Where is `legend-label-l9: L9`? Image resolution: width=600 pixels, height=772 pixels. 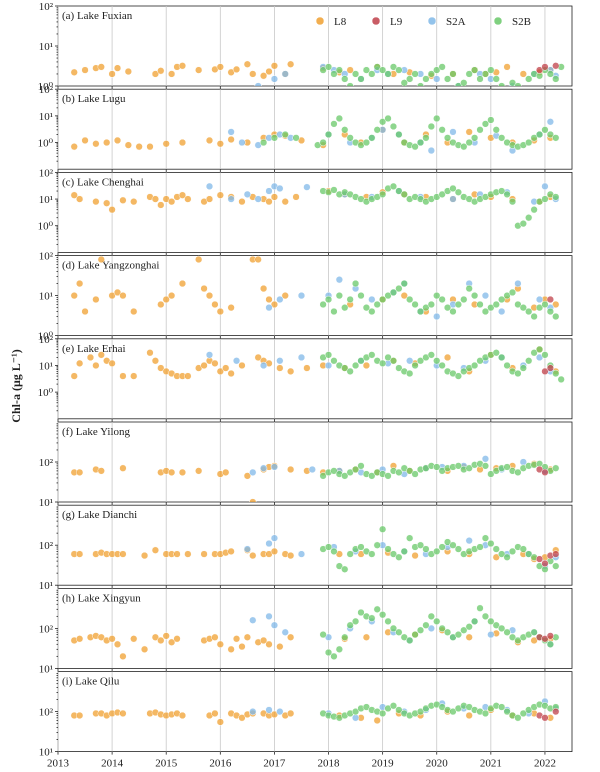 legend-label-l9: L9 is located at coordinates (396, 22).